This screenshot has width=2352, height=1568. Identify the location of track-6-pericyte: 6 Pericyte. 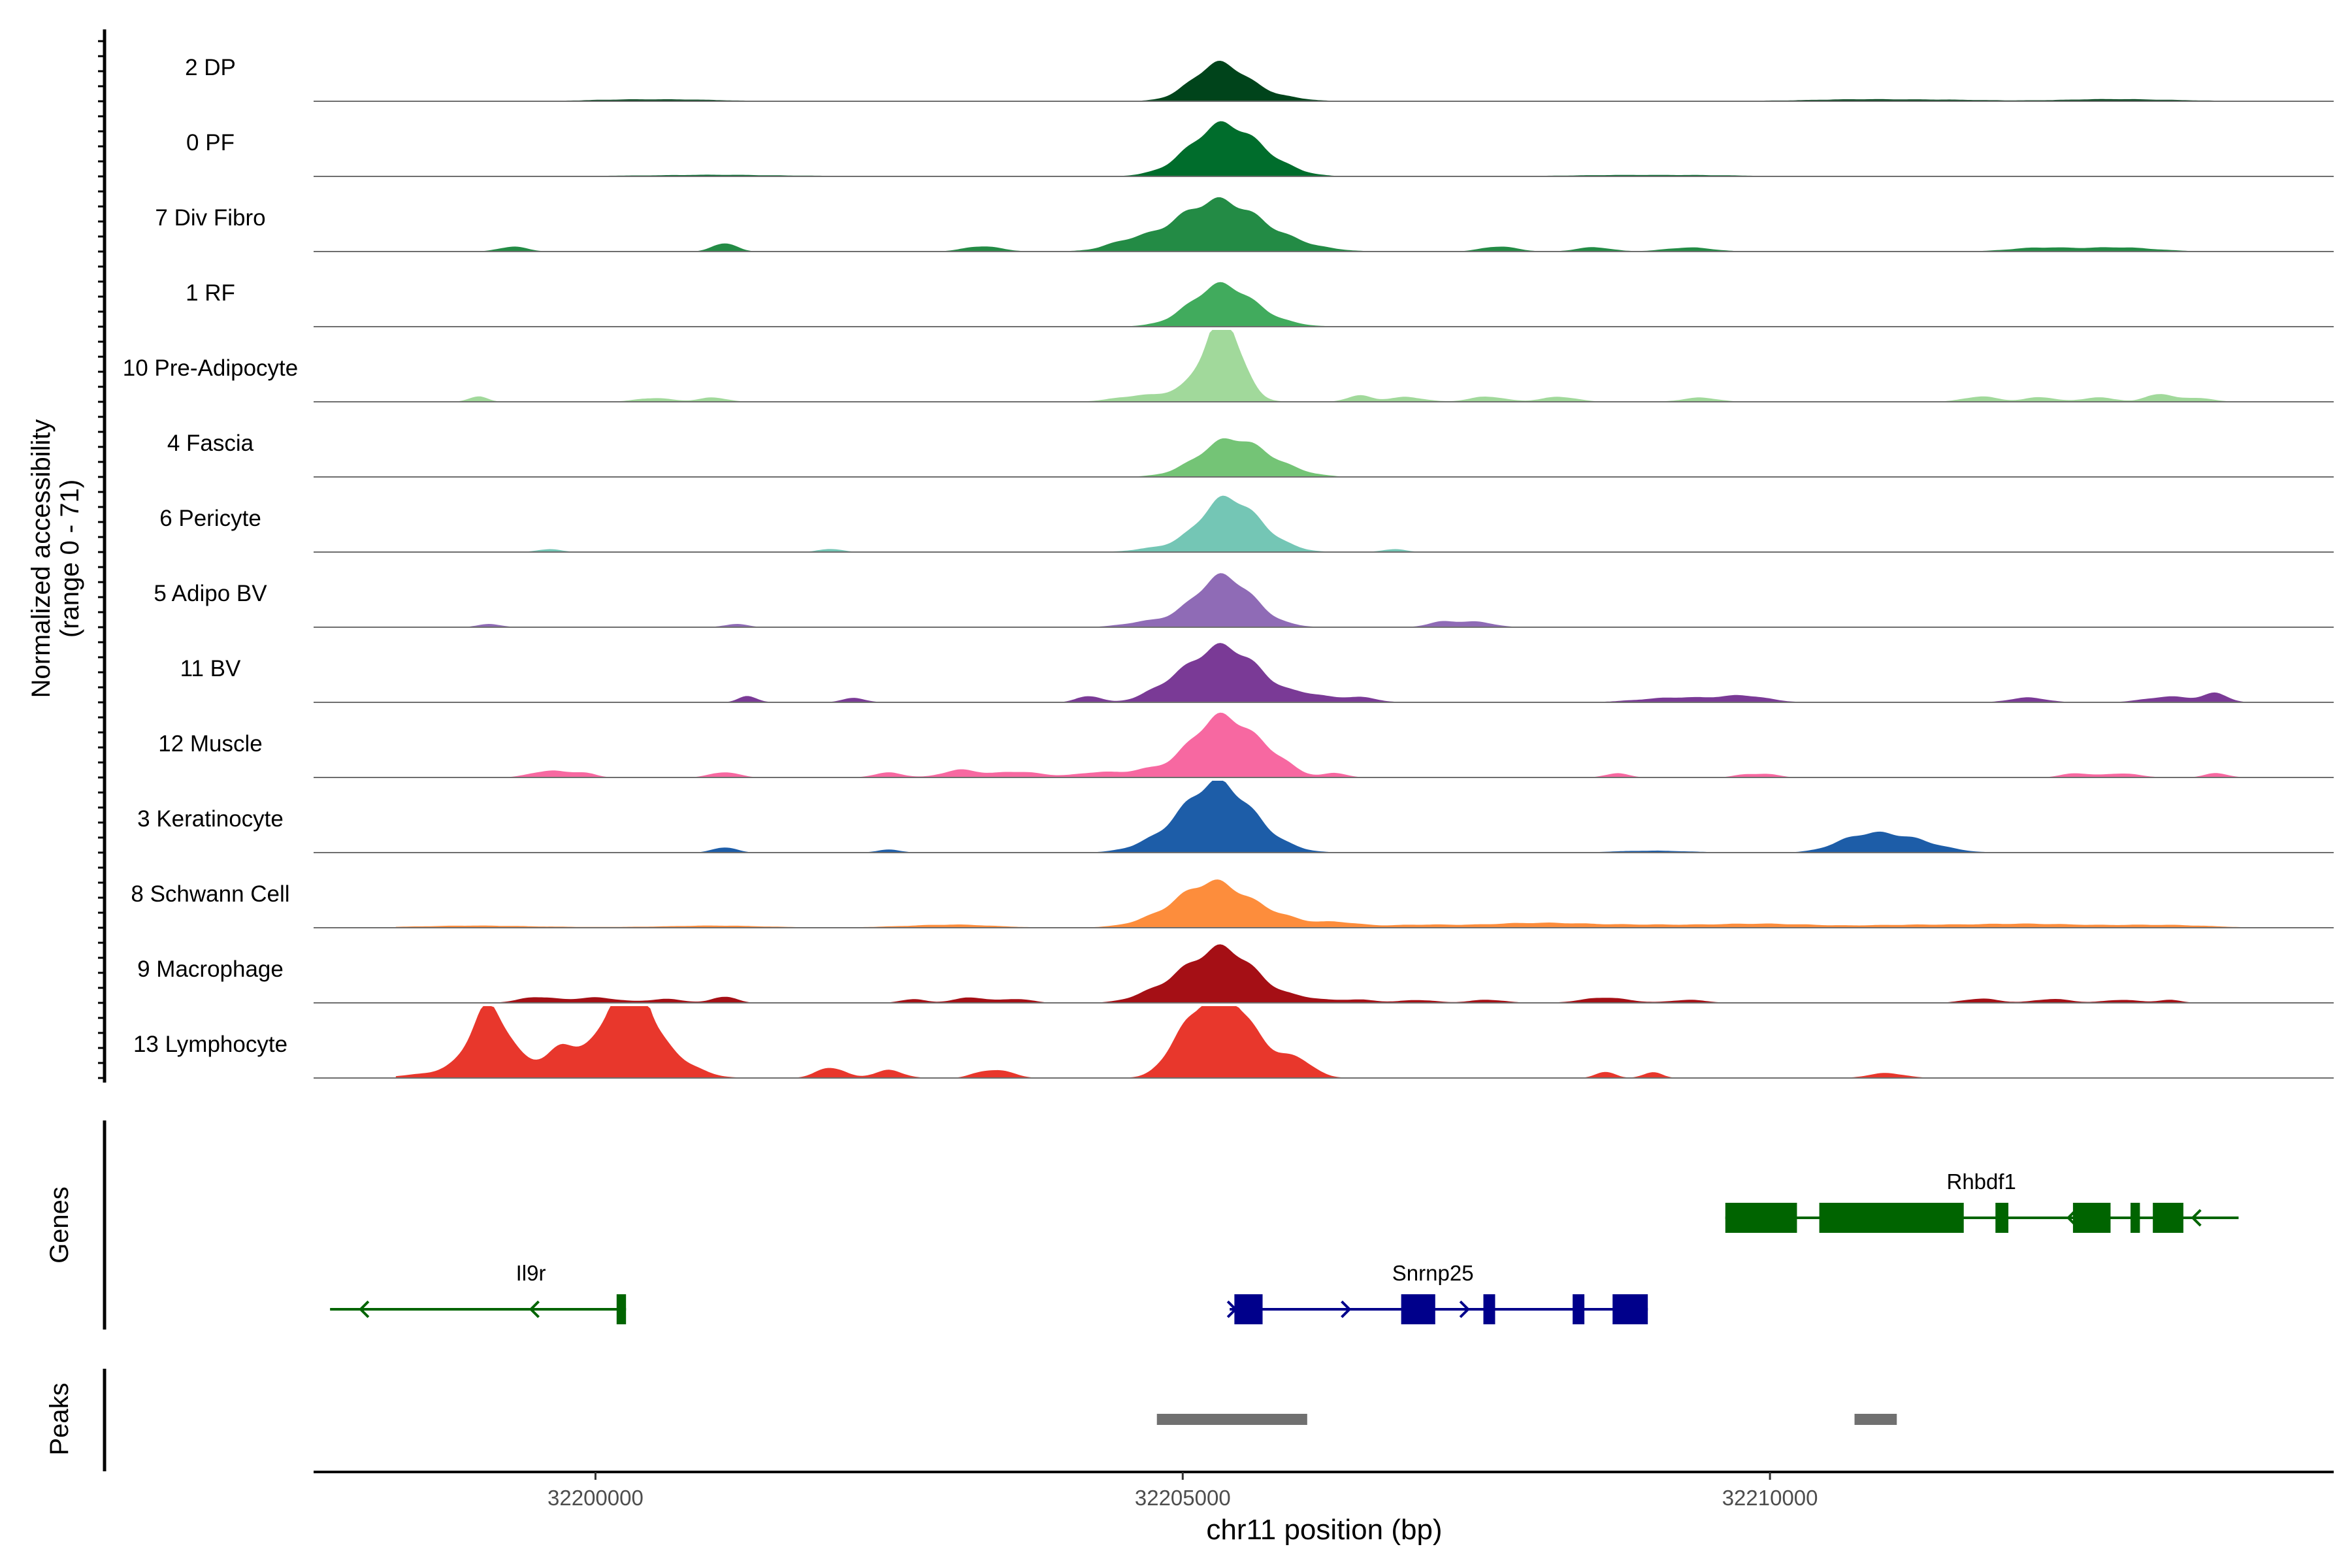
(1246, 524).